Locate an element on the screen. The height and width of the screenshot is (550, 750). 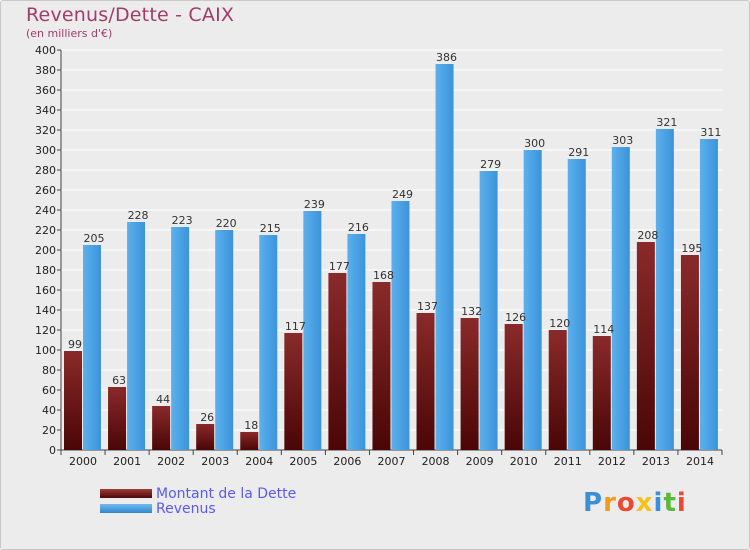
value-label-dette: 117 is located at coordinates (295, 326).